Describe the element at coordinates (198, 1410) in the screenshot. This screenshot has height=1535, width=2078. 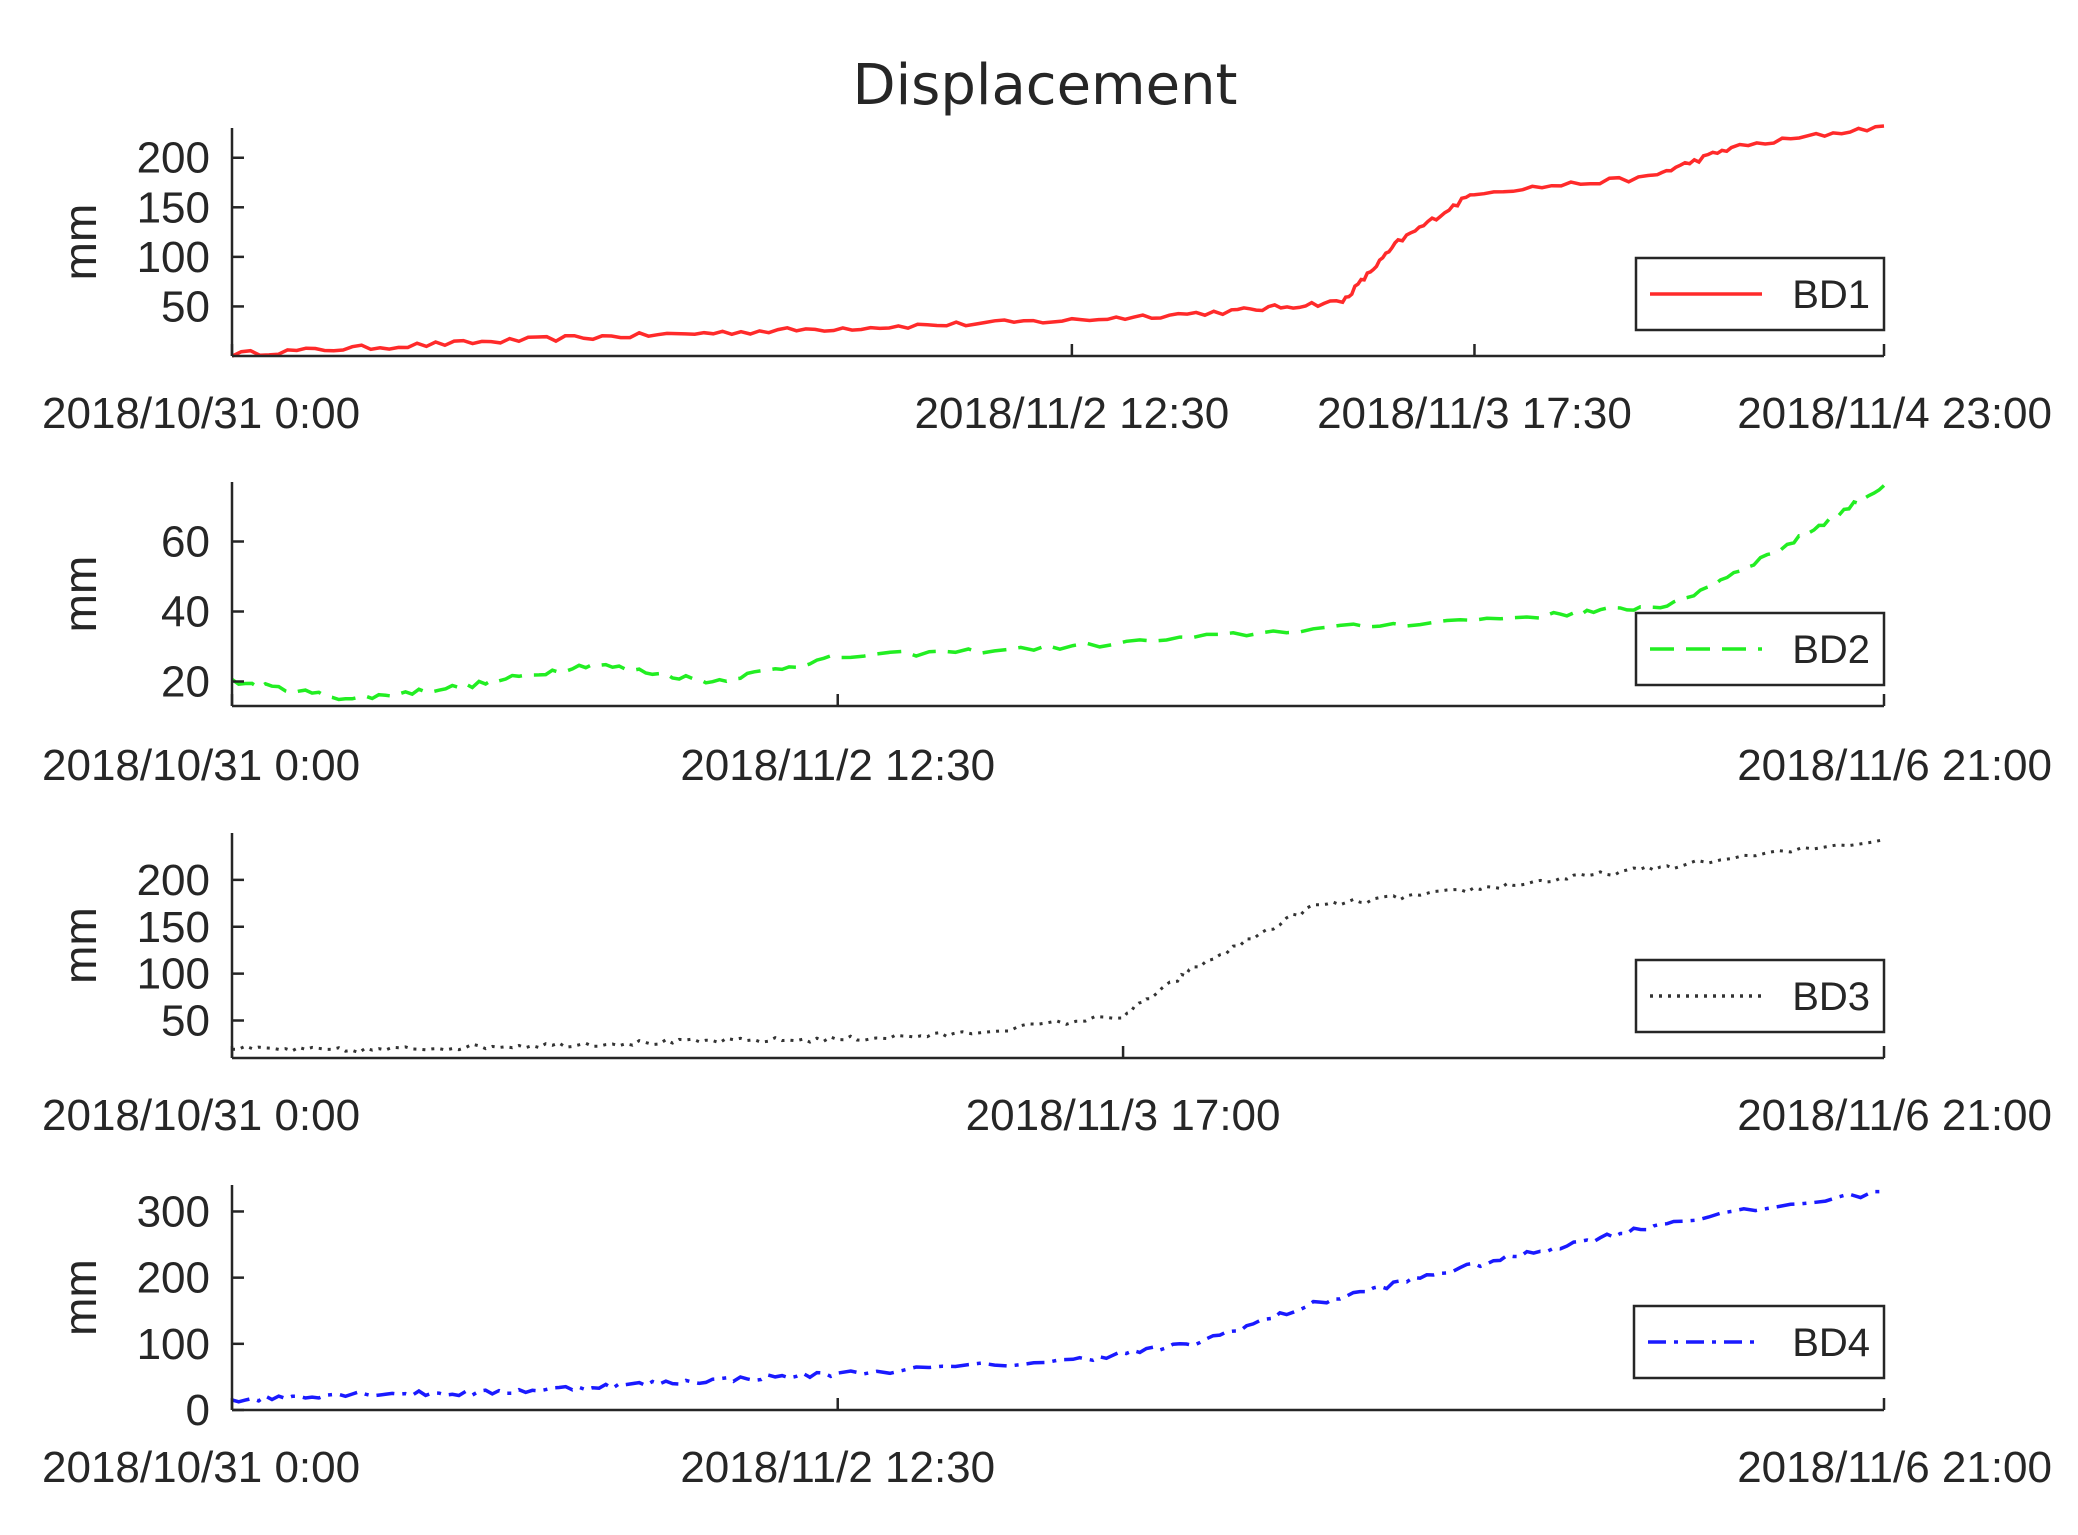
I see `y-tick-label: 0` at that location.